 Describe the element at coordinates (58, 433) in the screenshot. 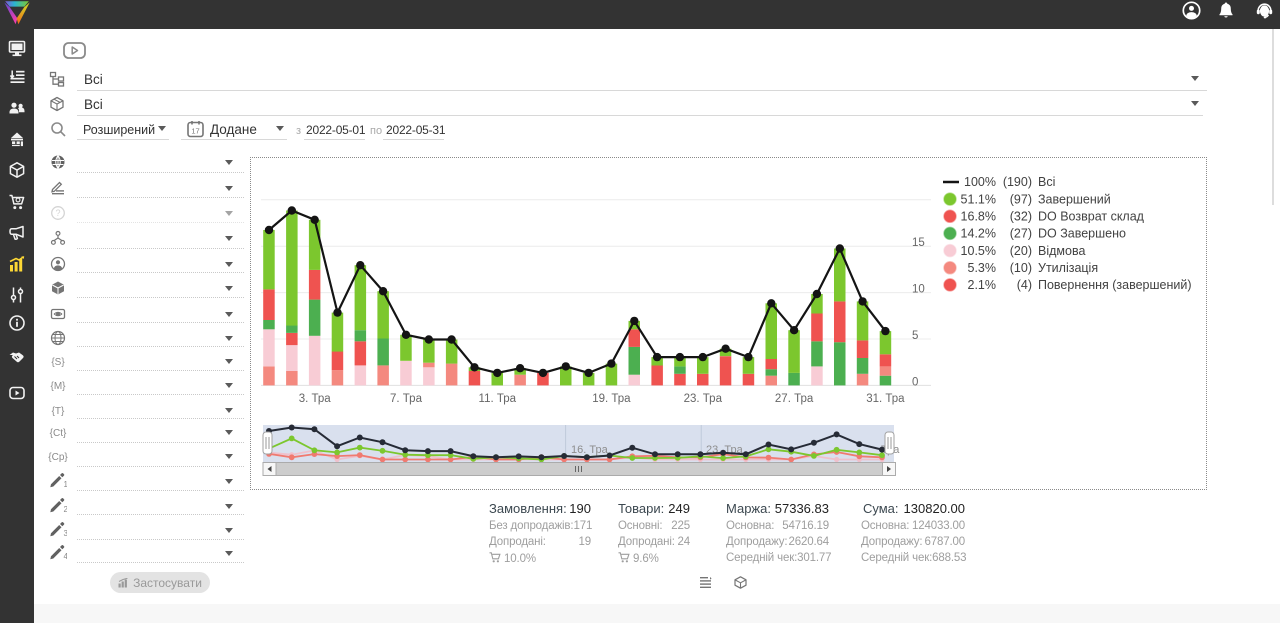

I see `svg-text: {Ct}` at that location.